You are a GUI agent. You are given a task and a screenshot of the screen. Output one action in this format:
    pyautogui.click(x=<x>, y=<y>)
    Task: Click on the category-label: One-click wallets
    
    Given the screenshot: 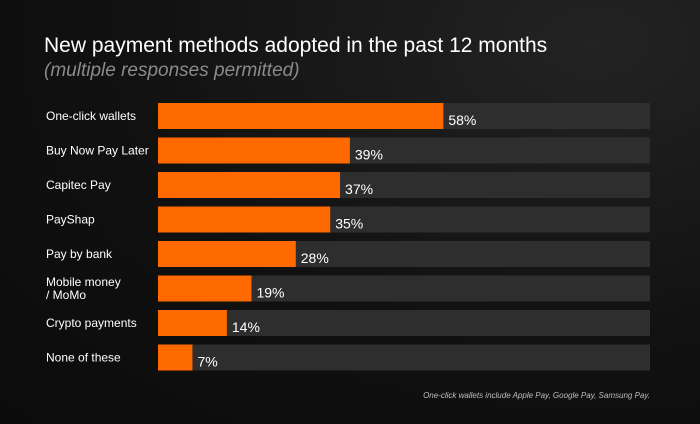 What is the action you would take?
    pyautogui.click(x=91, y=116)
    